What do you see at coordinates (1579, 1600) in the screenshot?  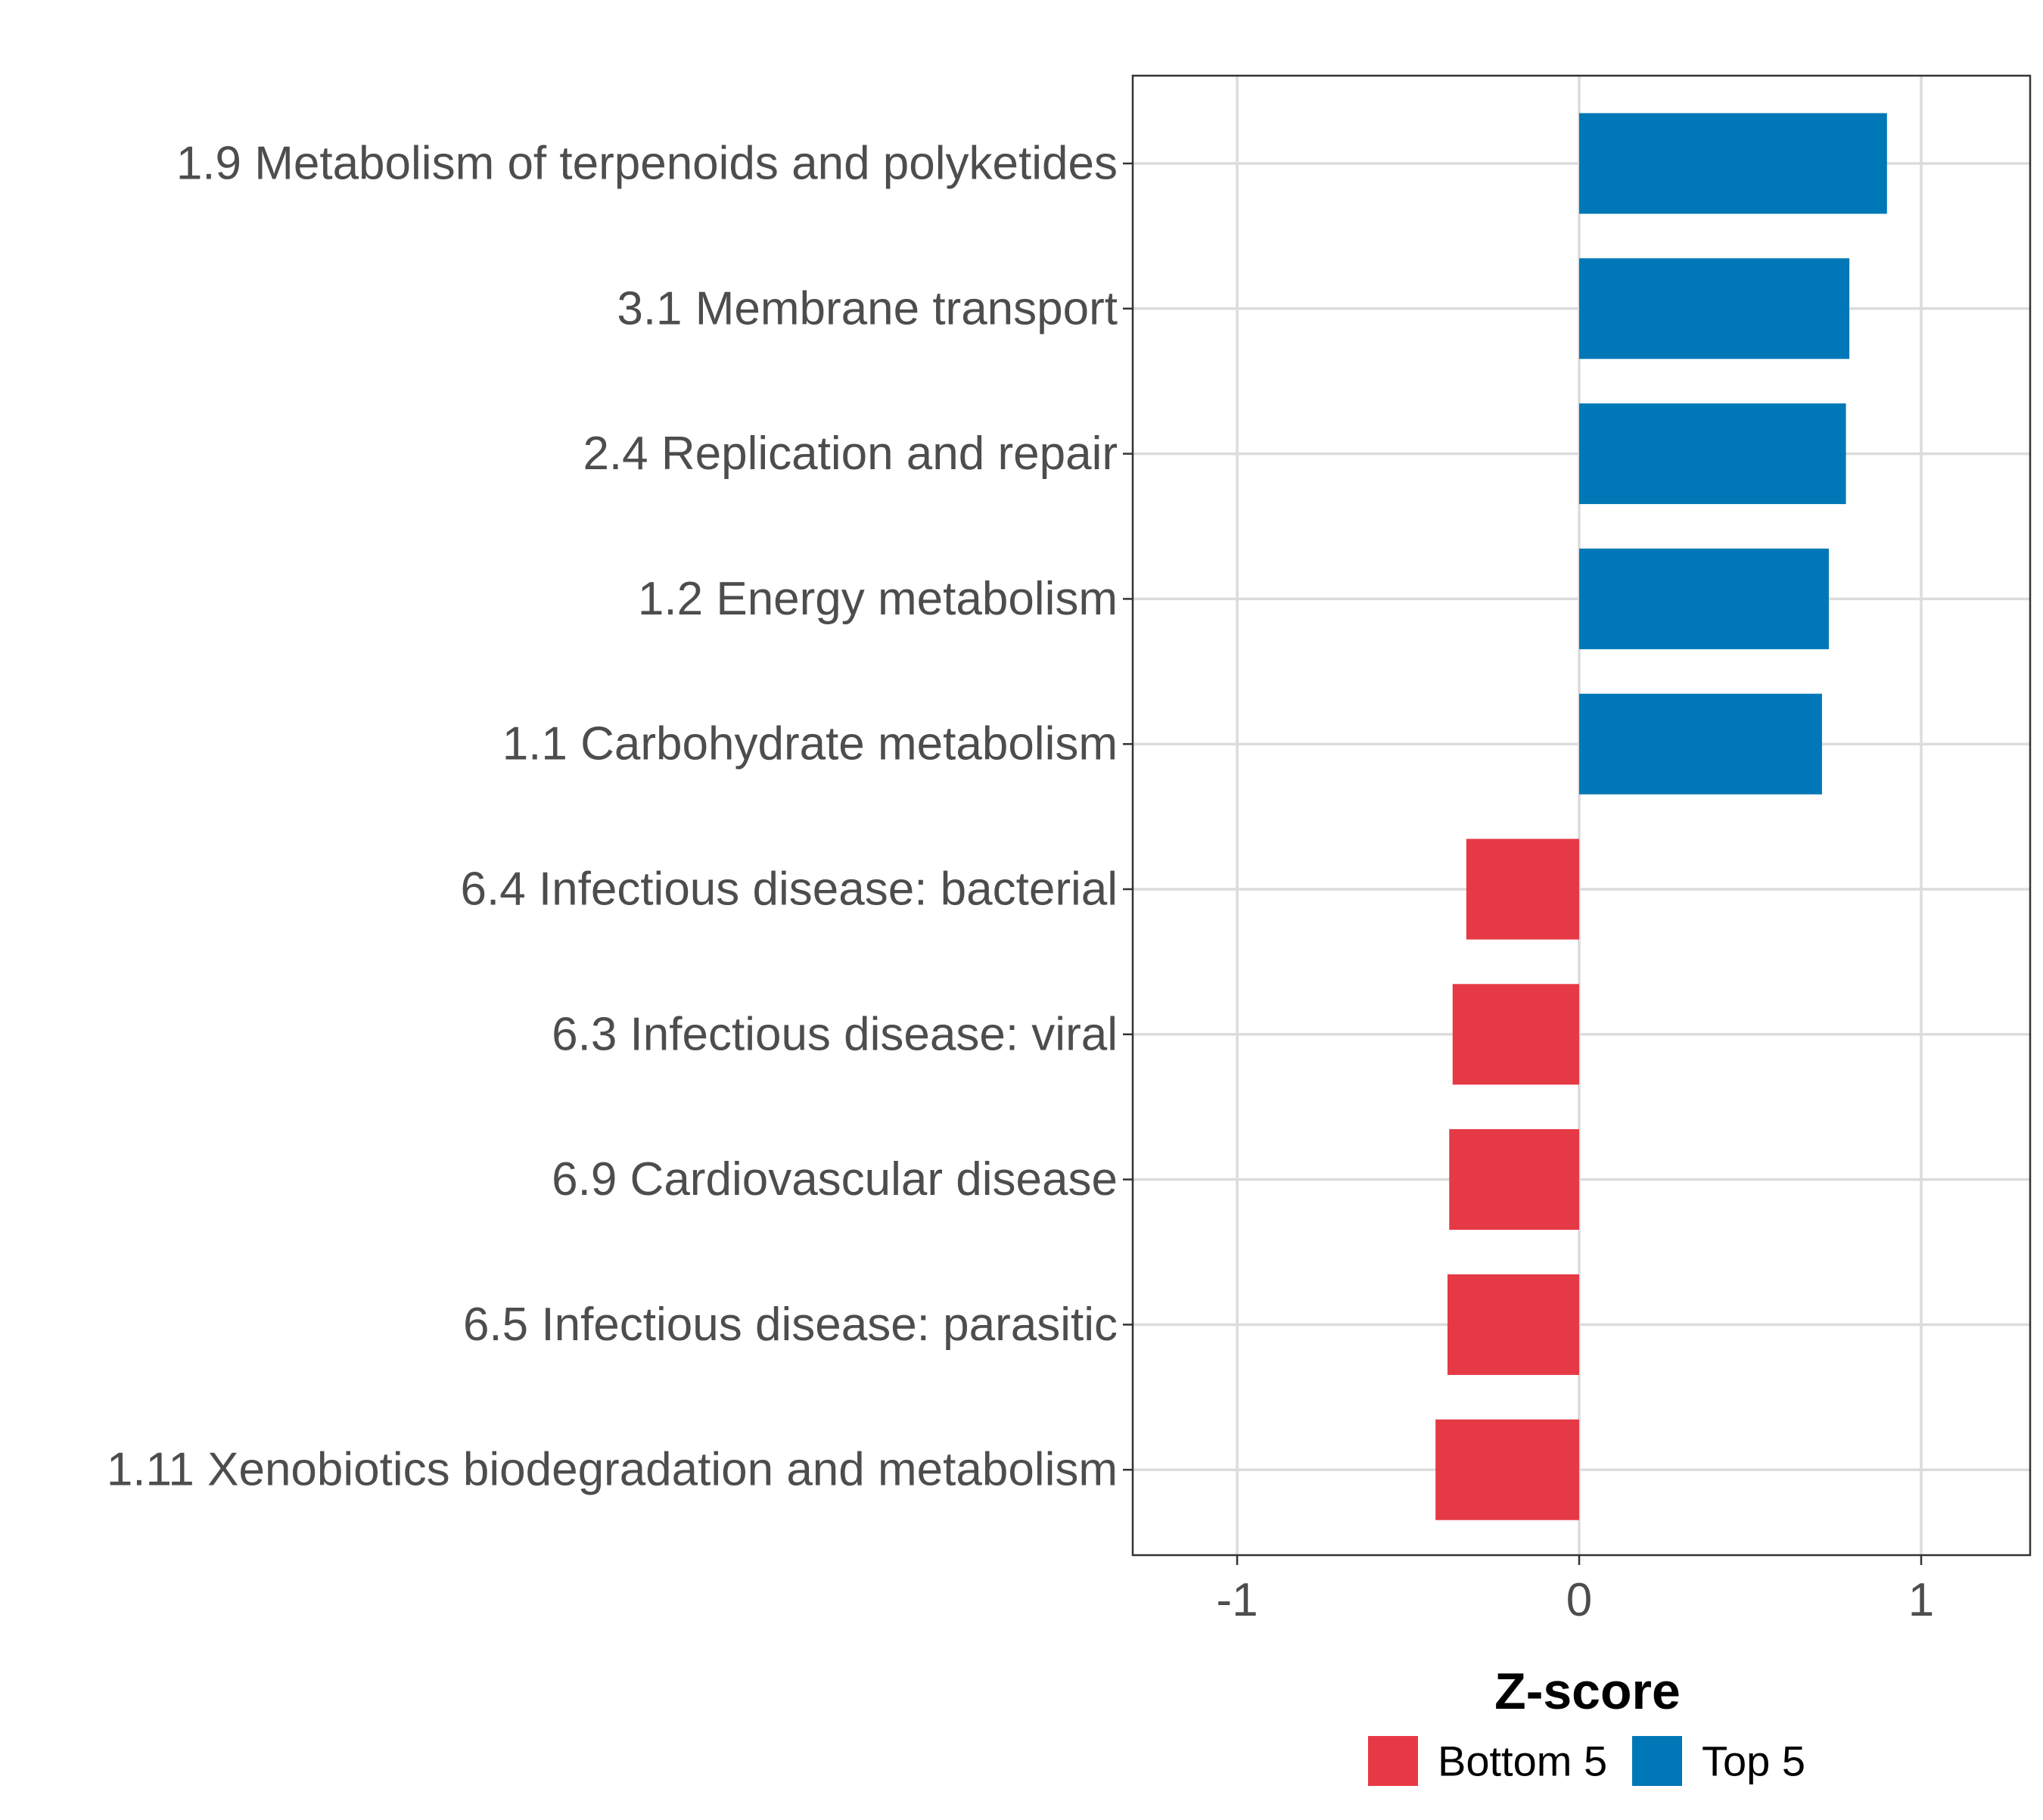 I see `x-tick-label: 0` at bounding box center [1579, 1600].